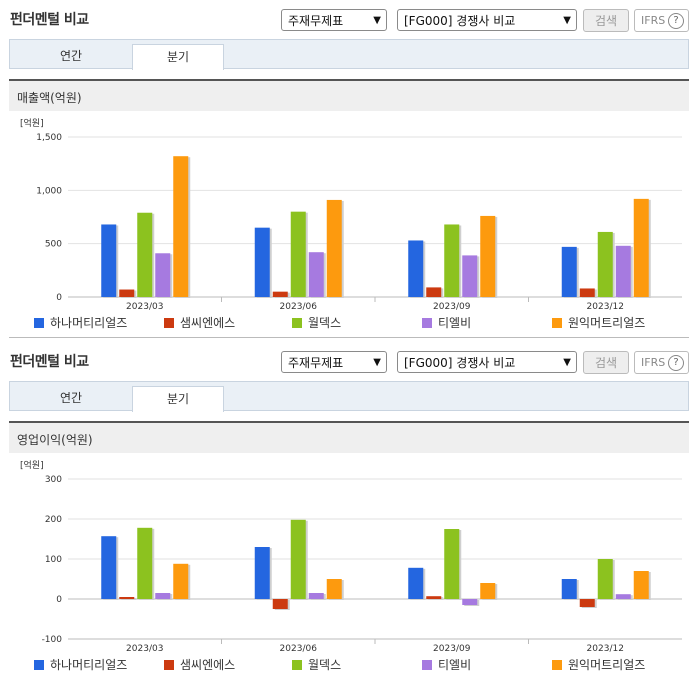  What do you see at coordinates (53, 245) in the screenshot?
I see `y-tick-label: 500` at bounding box center [53, 245].